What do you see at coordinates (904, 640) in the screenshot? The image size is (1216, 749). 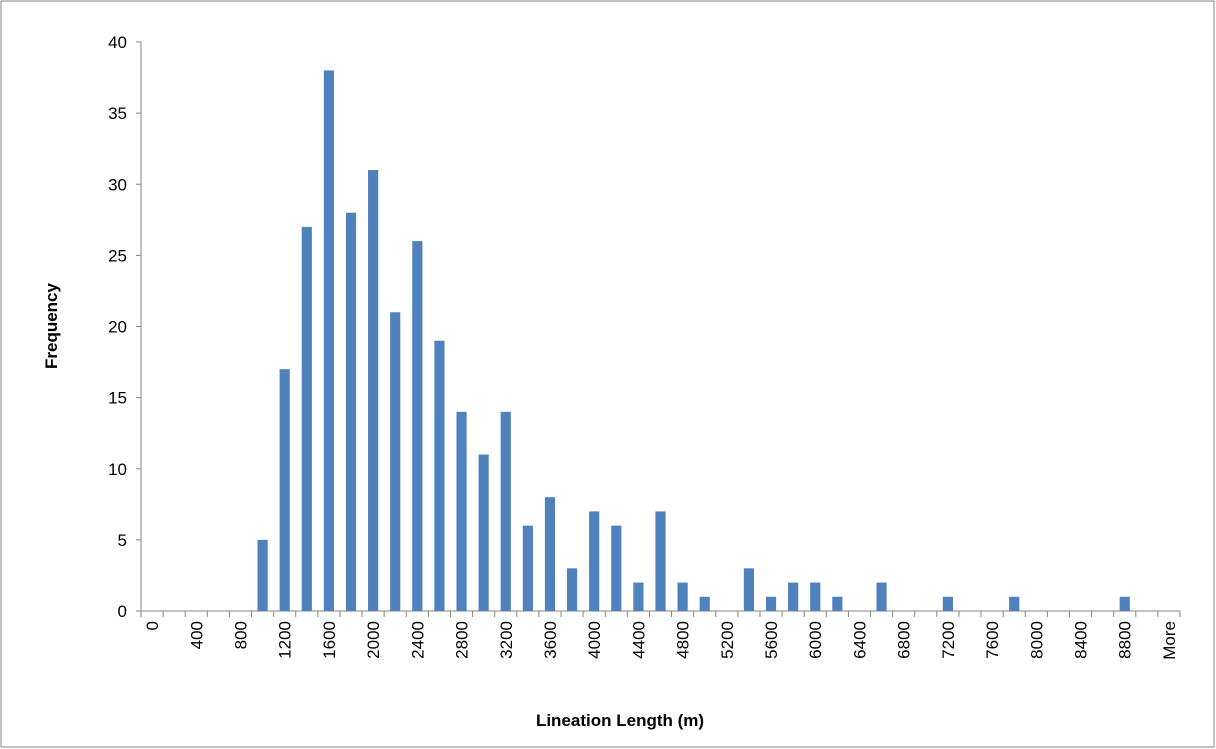 I see `x-tick-label: 6800` at bounding box center [904, 640].